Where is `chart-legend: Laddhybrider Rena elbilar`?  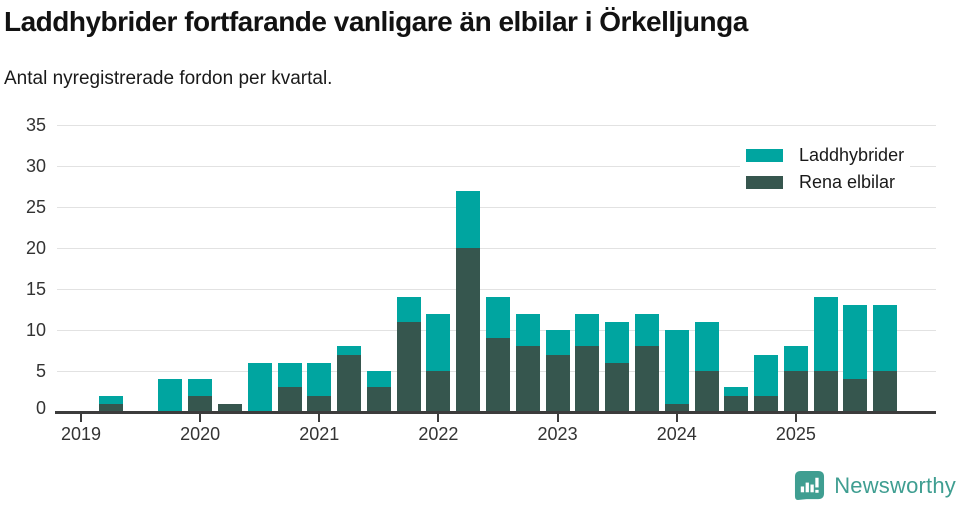 chart-legend: Laddhybrider Rena elbilar is located at coordinates (825, 171).